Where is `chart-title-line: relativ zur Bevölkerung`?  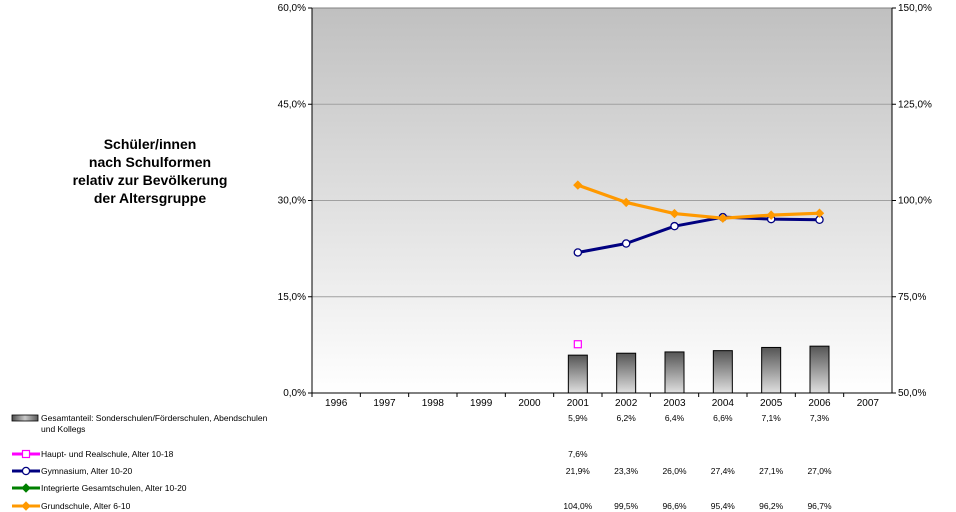
chart-title-line: relativ zur Bevölkerung is located at coordinates (150, 180).